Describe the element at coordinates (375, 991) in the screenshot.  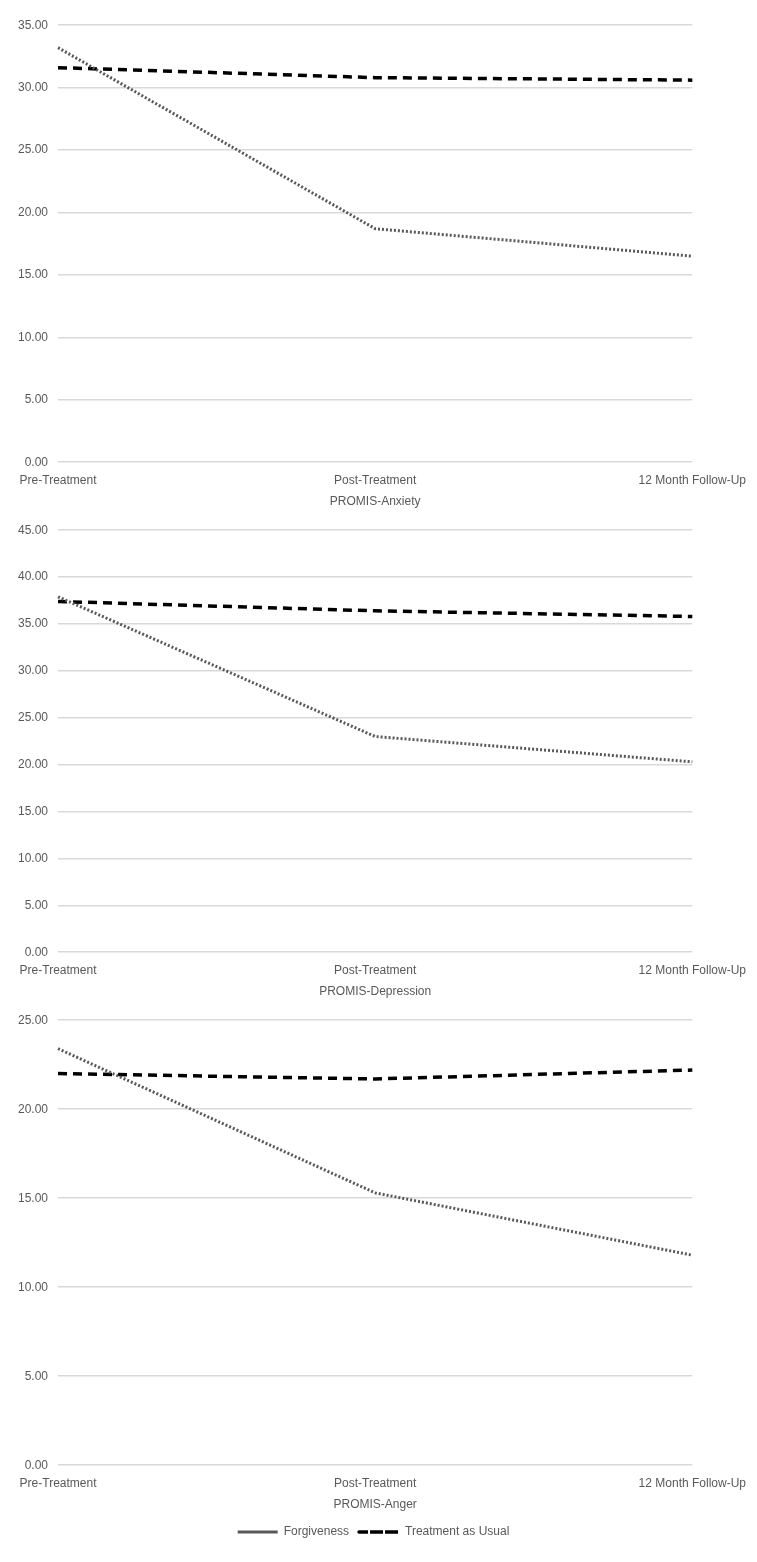
I see `x-axis-title: PROMIS-Depression` at that location.